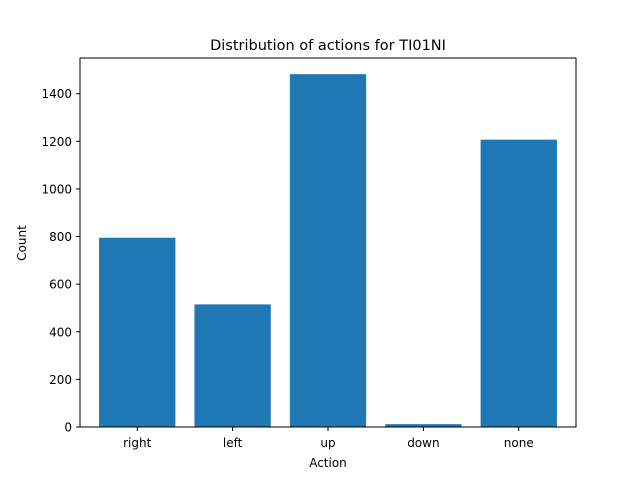 This screenshot has width=640, height=484. I want to click on bar-right, so click(137, 332).